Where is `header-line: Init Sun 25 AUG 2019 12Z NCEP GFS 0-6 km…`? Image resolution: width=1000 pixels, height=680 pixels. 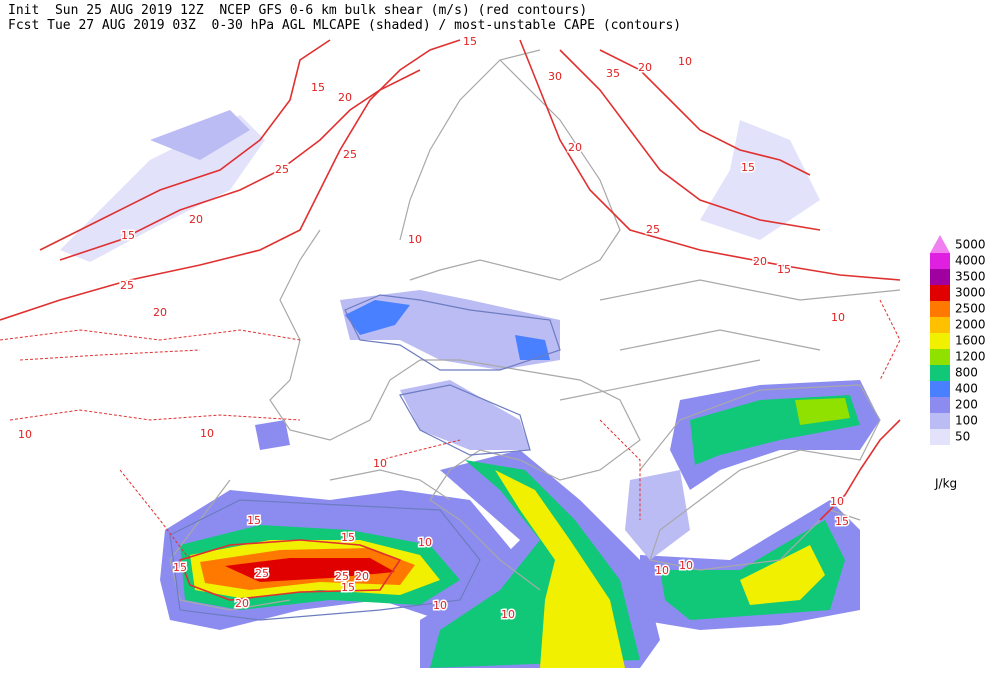
header-line: Init Sun 25 AUG 2019 12Z NCEP GFS 0-6 km… is located at coordinates (297, 10).